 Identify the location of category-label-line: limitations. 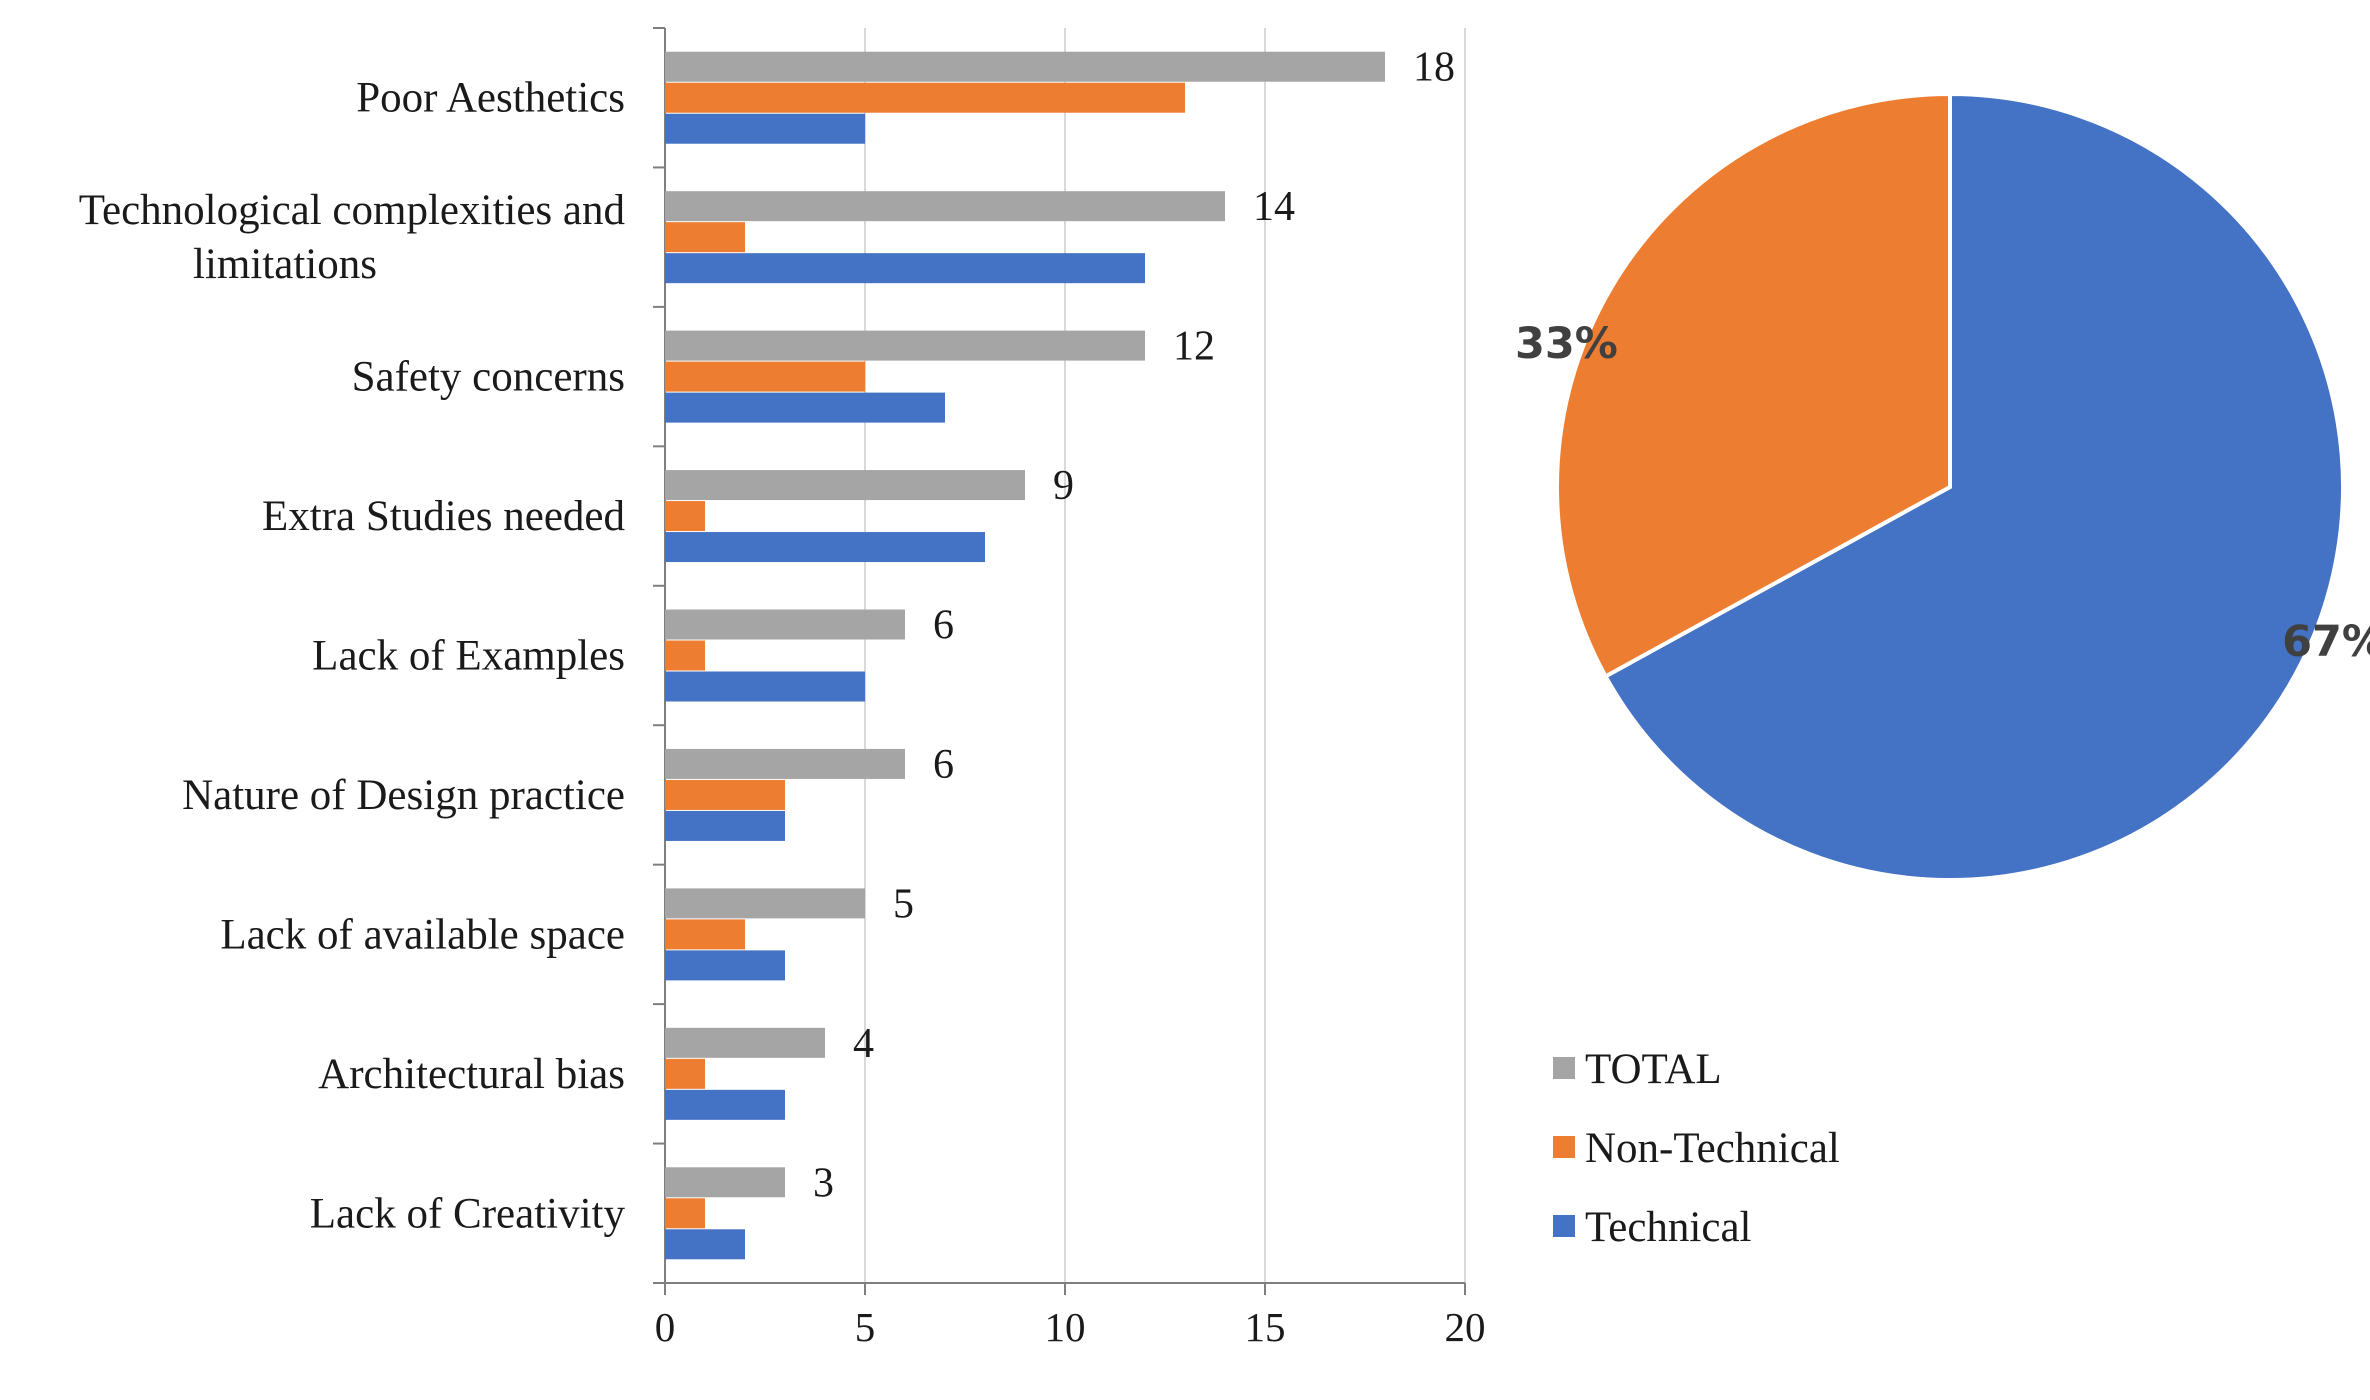
(285, 264).